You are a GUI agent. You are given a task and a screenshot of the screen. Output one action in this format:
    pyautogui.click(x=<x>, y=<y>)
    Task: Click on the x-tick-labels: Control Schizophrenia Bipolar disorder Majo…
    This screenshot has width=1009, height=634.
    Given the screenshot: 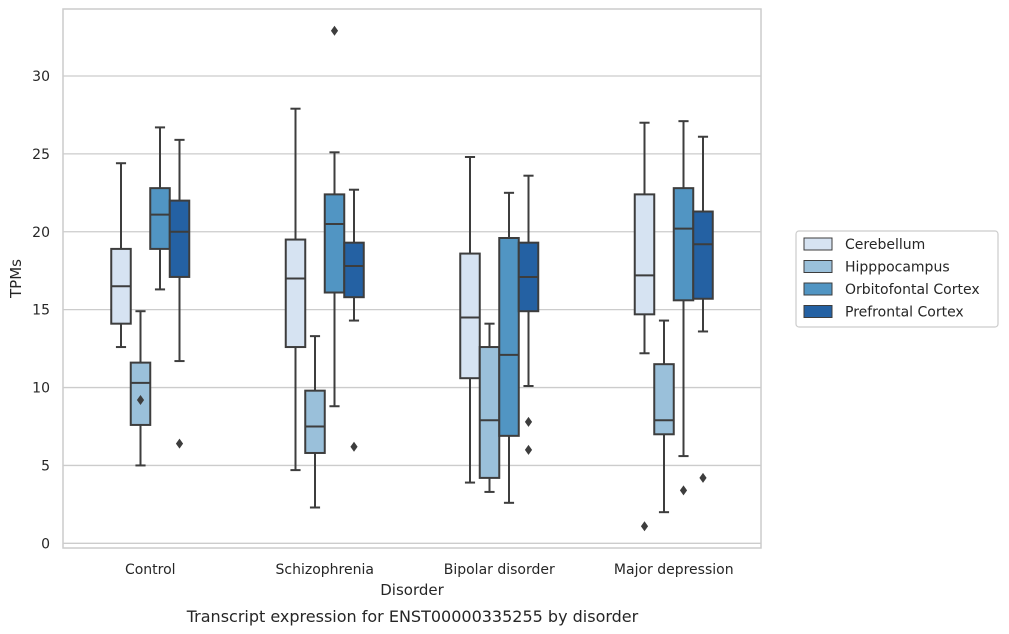 What is the action you would take?
    pyautogui.click(x=429, y=570)
    